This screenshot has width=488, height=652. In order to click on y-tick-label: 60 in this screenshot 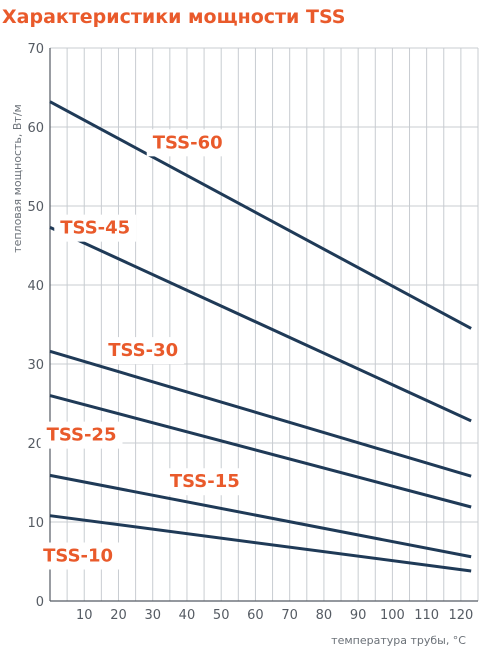, I will do `click(35, 128)`.